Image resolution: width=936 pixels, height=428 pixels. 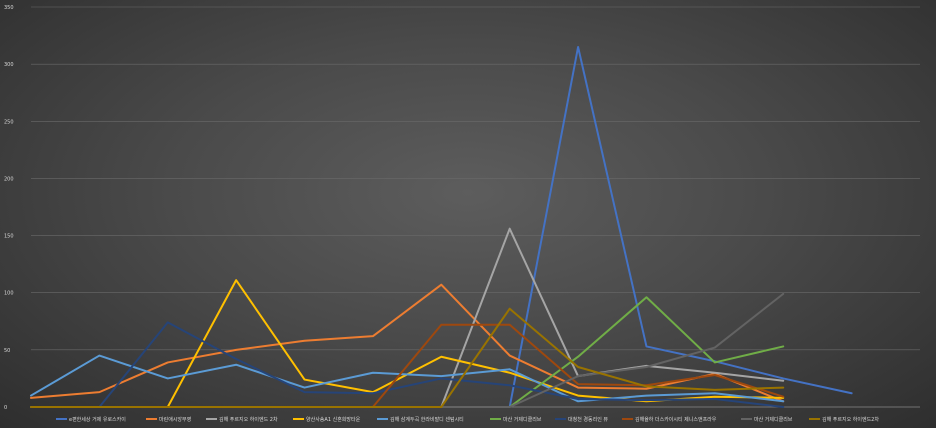 I want to click on legend-item: 김해 푸르지오 하이엔드 2차, so click(x=242, y=419).